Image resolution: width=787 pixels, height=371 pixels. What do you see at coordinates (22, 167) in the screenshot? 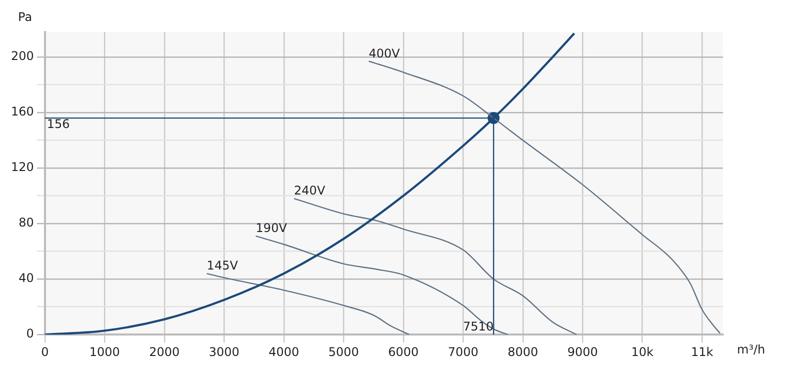
I see `y-tick-label: 120` at bounding box center [22, 167].